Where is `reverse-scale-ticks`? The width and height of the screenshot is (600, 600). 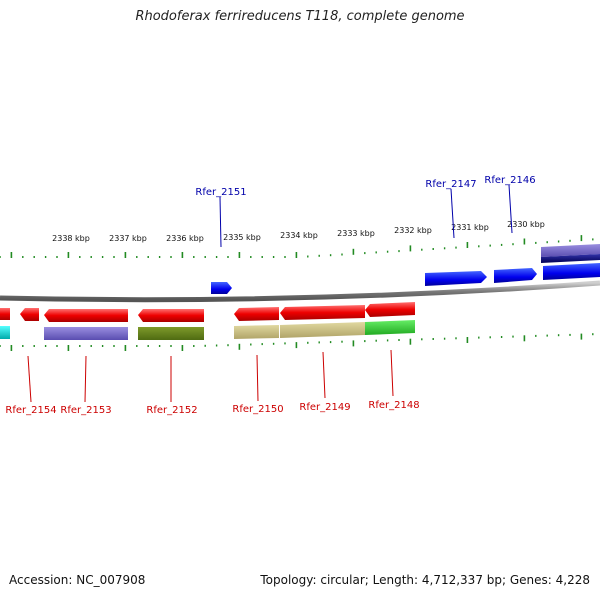 reverse-scale-ticks is located at coordinates (297, 342).